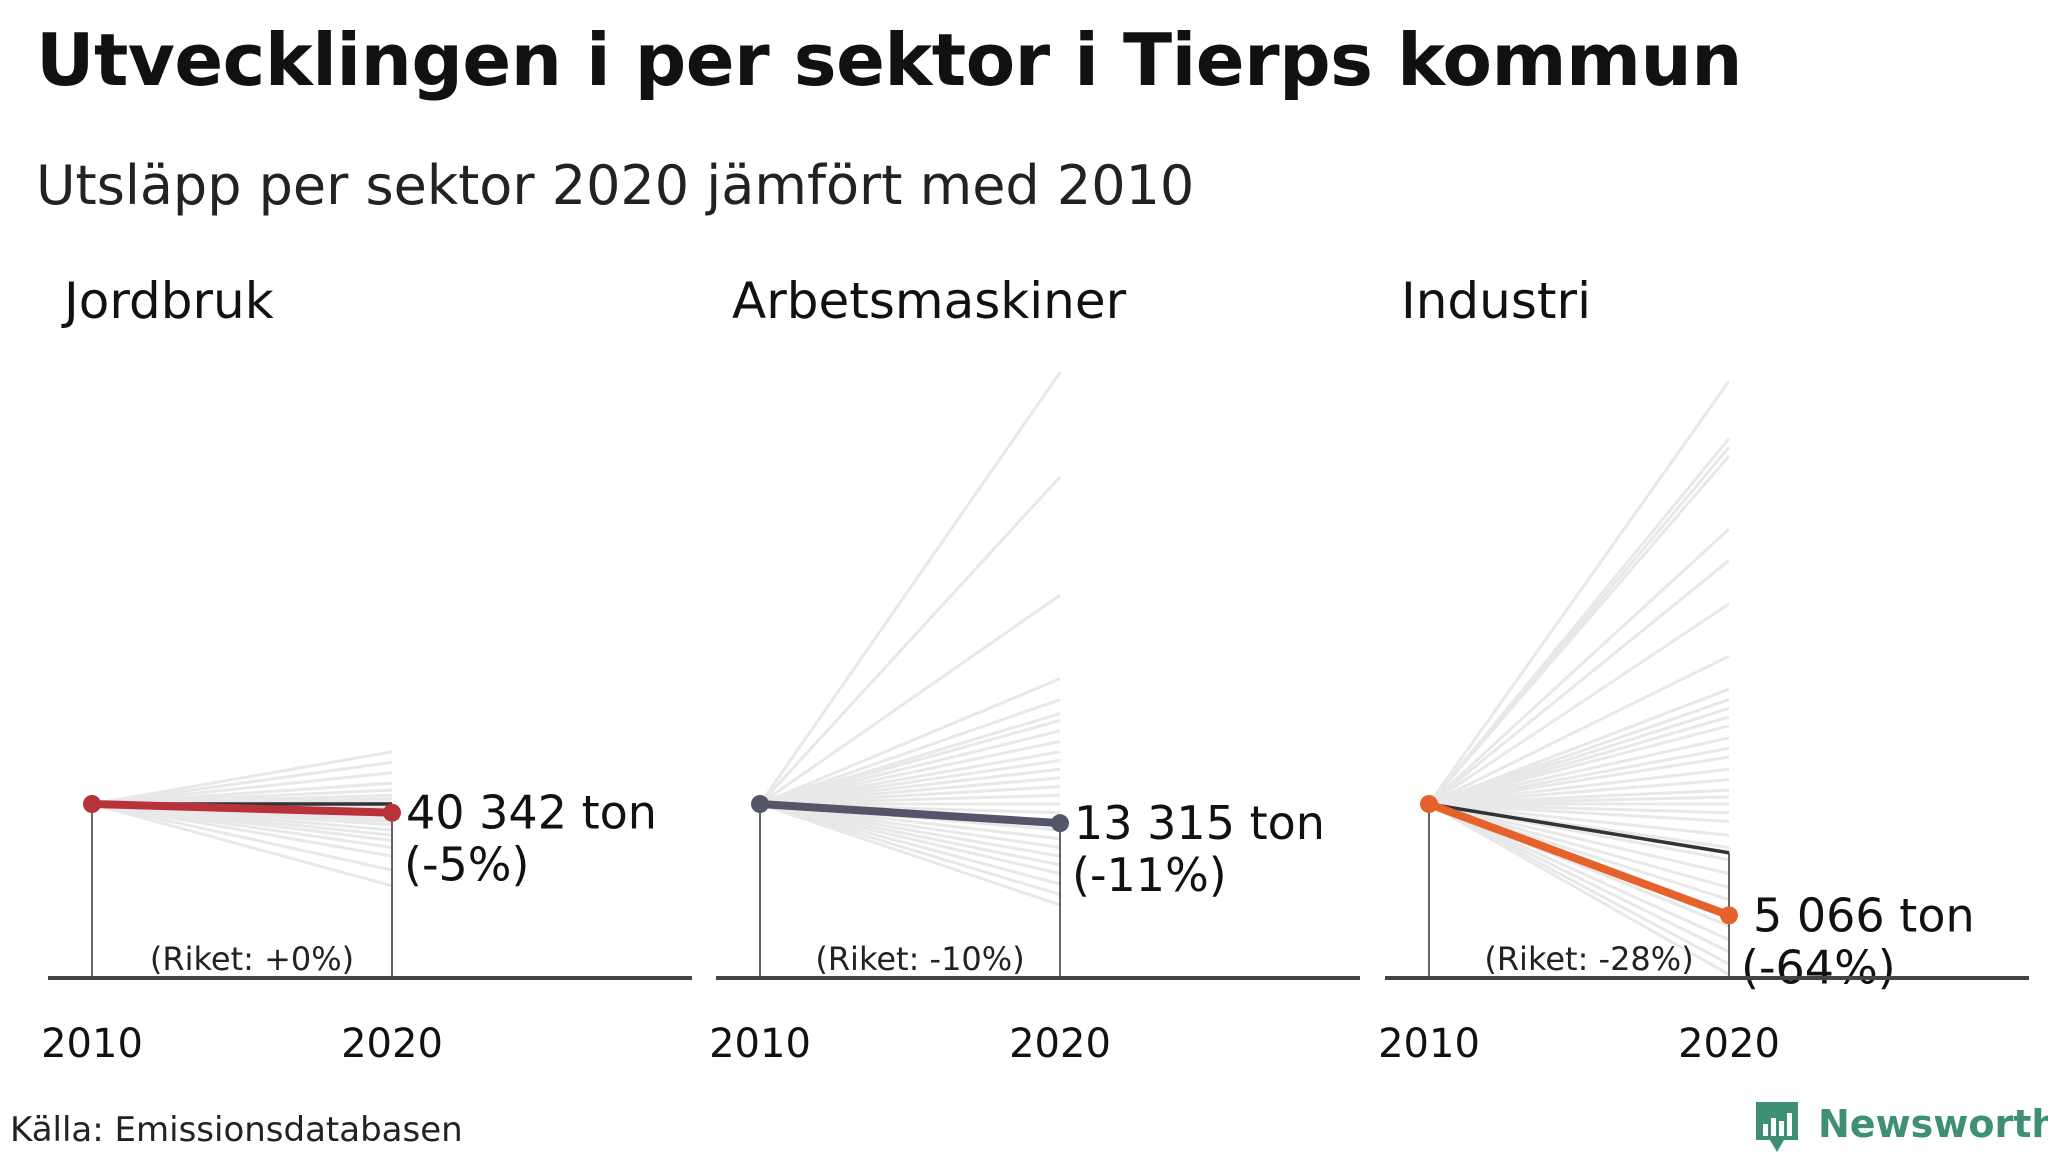 The width and height of the screenshot is (2048, 1160). I want to click on national-change-label: (Riket: -10%), so click(919, 959).